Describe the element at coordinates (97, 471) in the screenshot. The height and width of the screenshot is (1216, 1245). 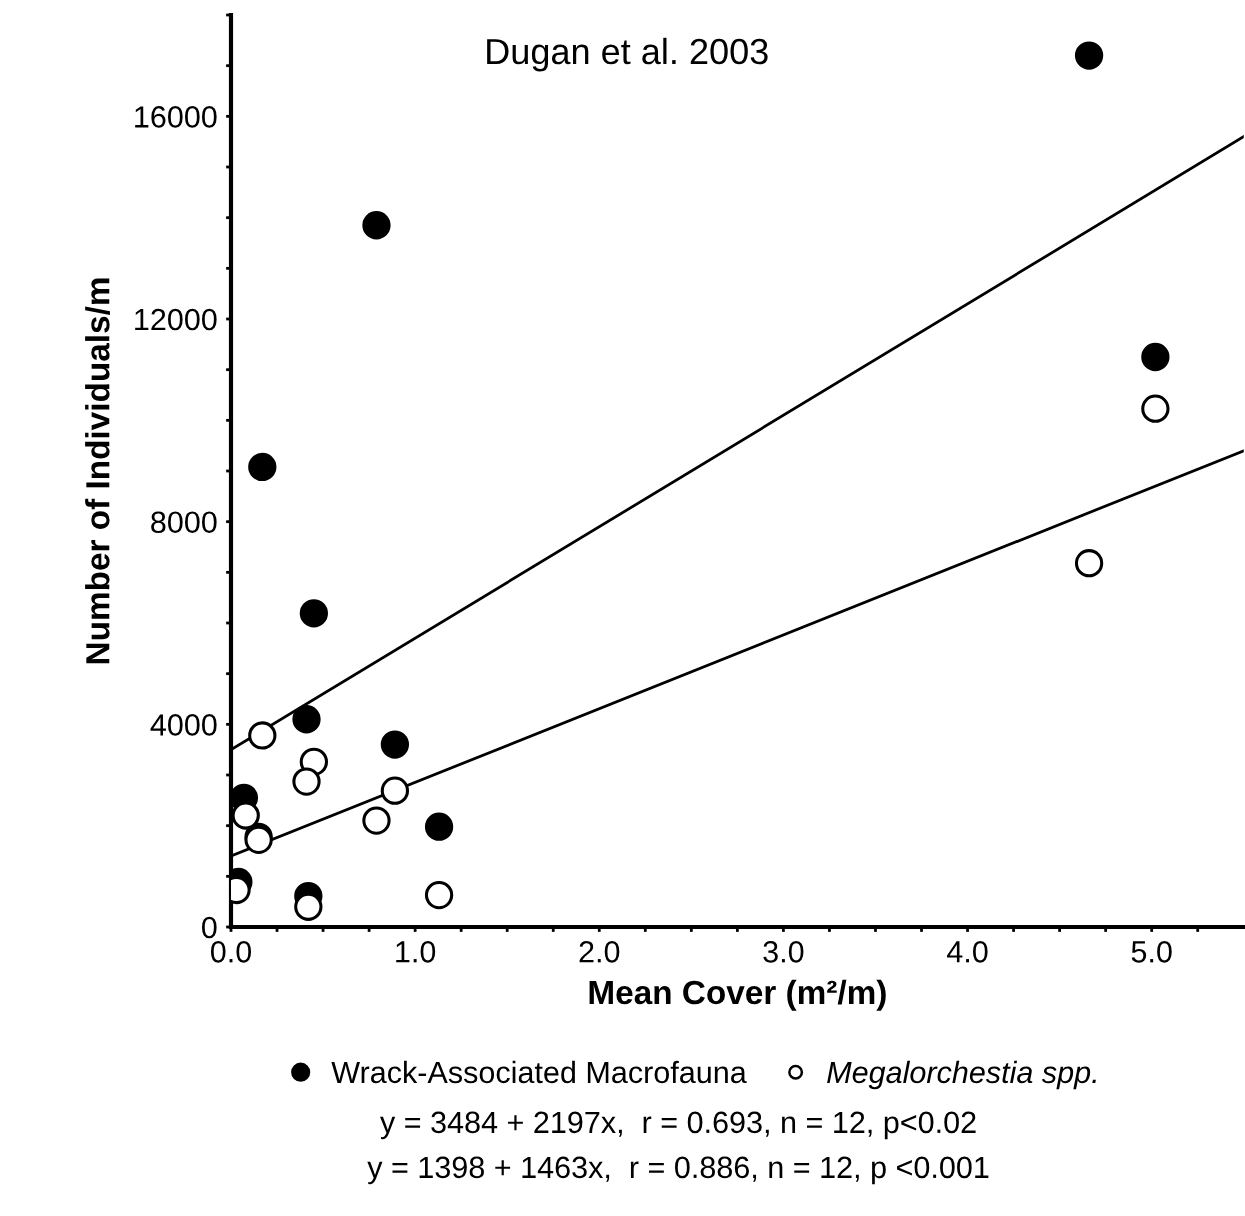
I see `y-axis-title: Number of Individuals/m` at that location.